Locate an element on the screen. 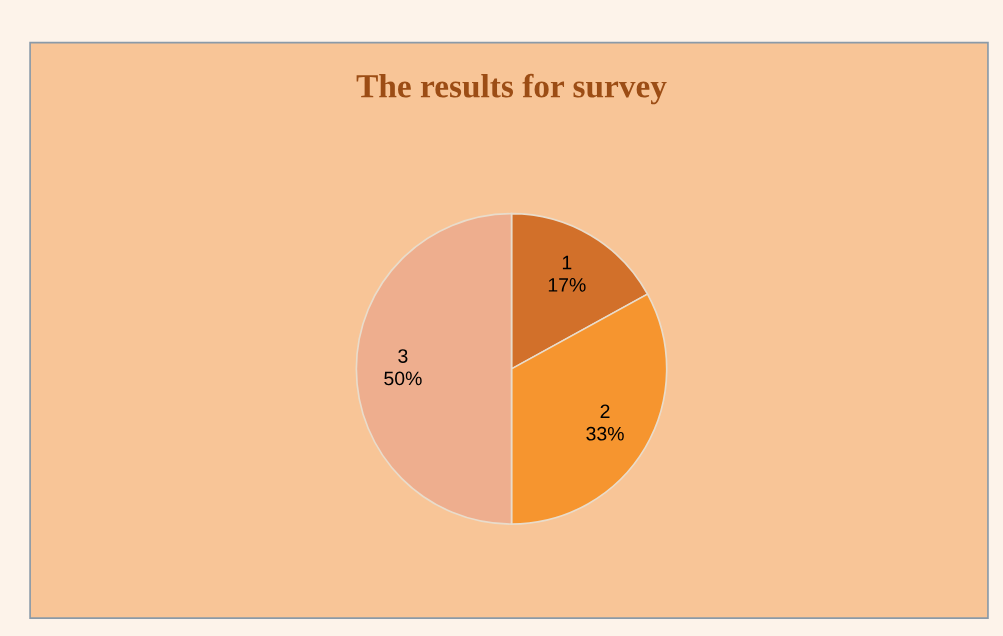  slice-label: 2 is located at coordinates (605, 411).